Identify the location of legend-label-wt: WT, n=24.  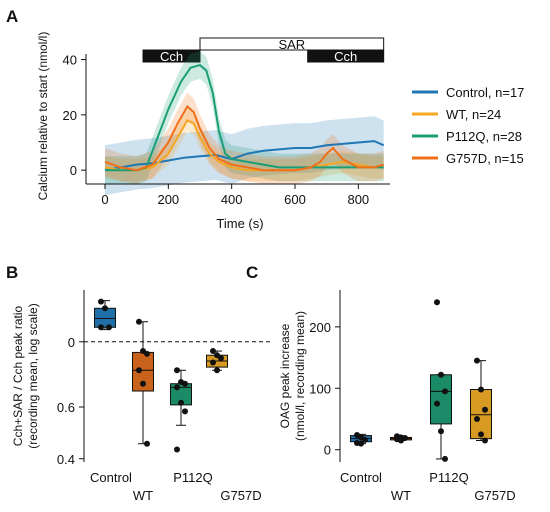
(473, 114).